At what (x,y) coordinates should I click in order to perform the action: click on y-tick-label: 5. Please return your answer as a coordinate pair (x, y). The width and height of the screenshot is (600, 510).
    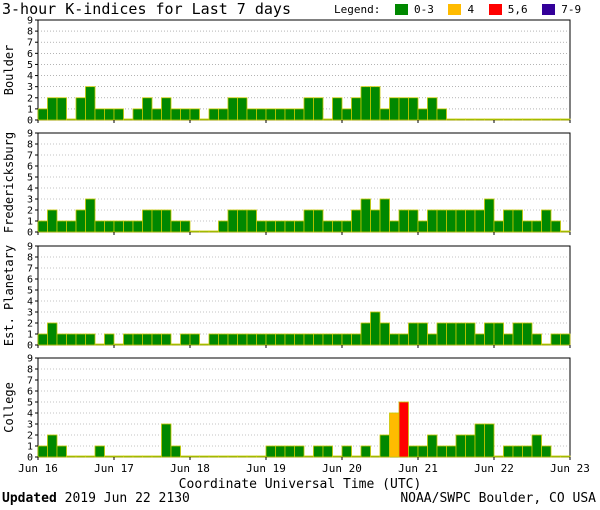
    Looking at the image, I should click on (30, 178).